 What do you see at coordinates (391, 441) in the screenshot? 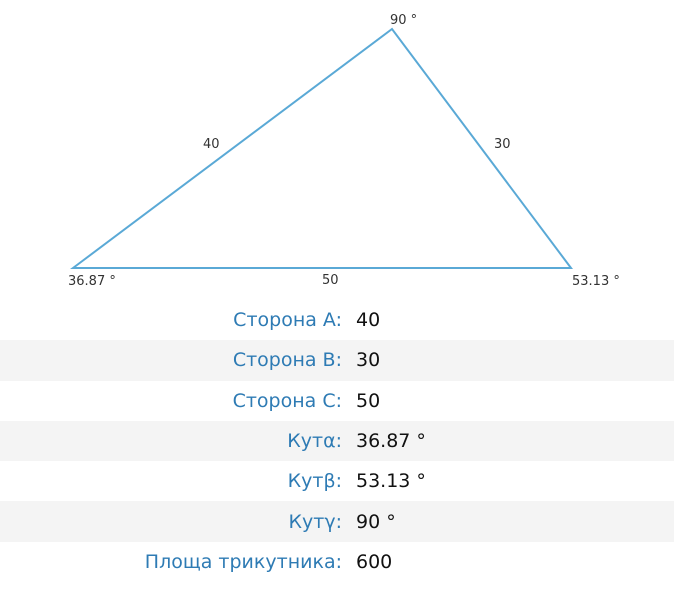
I see `result-value: 36.87 °` at bounding box center [391, 441].